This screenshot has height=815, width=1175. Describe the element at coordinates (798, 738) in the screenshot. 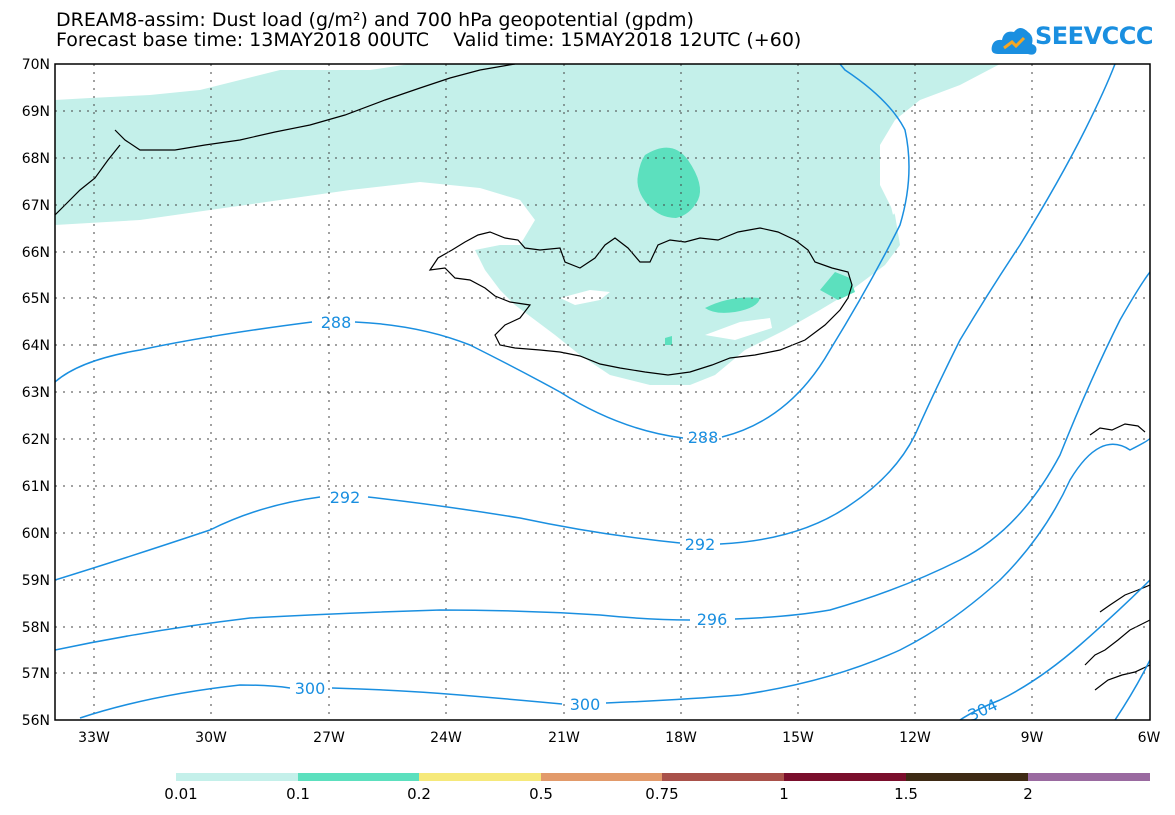

I see `lon-label: 15W` at that location.